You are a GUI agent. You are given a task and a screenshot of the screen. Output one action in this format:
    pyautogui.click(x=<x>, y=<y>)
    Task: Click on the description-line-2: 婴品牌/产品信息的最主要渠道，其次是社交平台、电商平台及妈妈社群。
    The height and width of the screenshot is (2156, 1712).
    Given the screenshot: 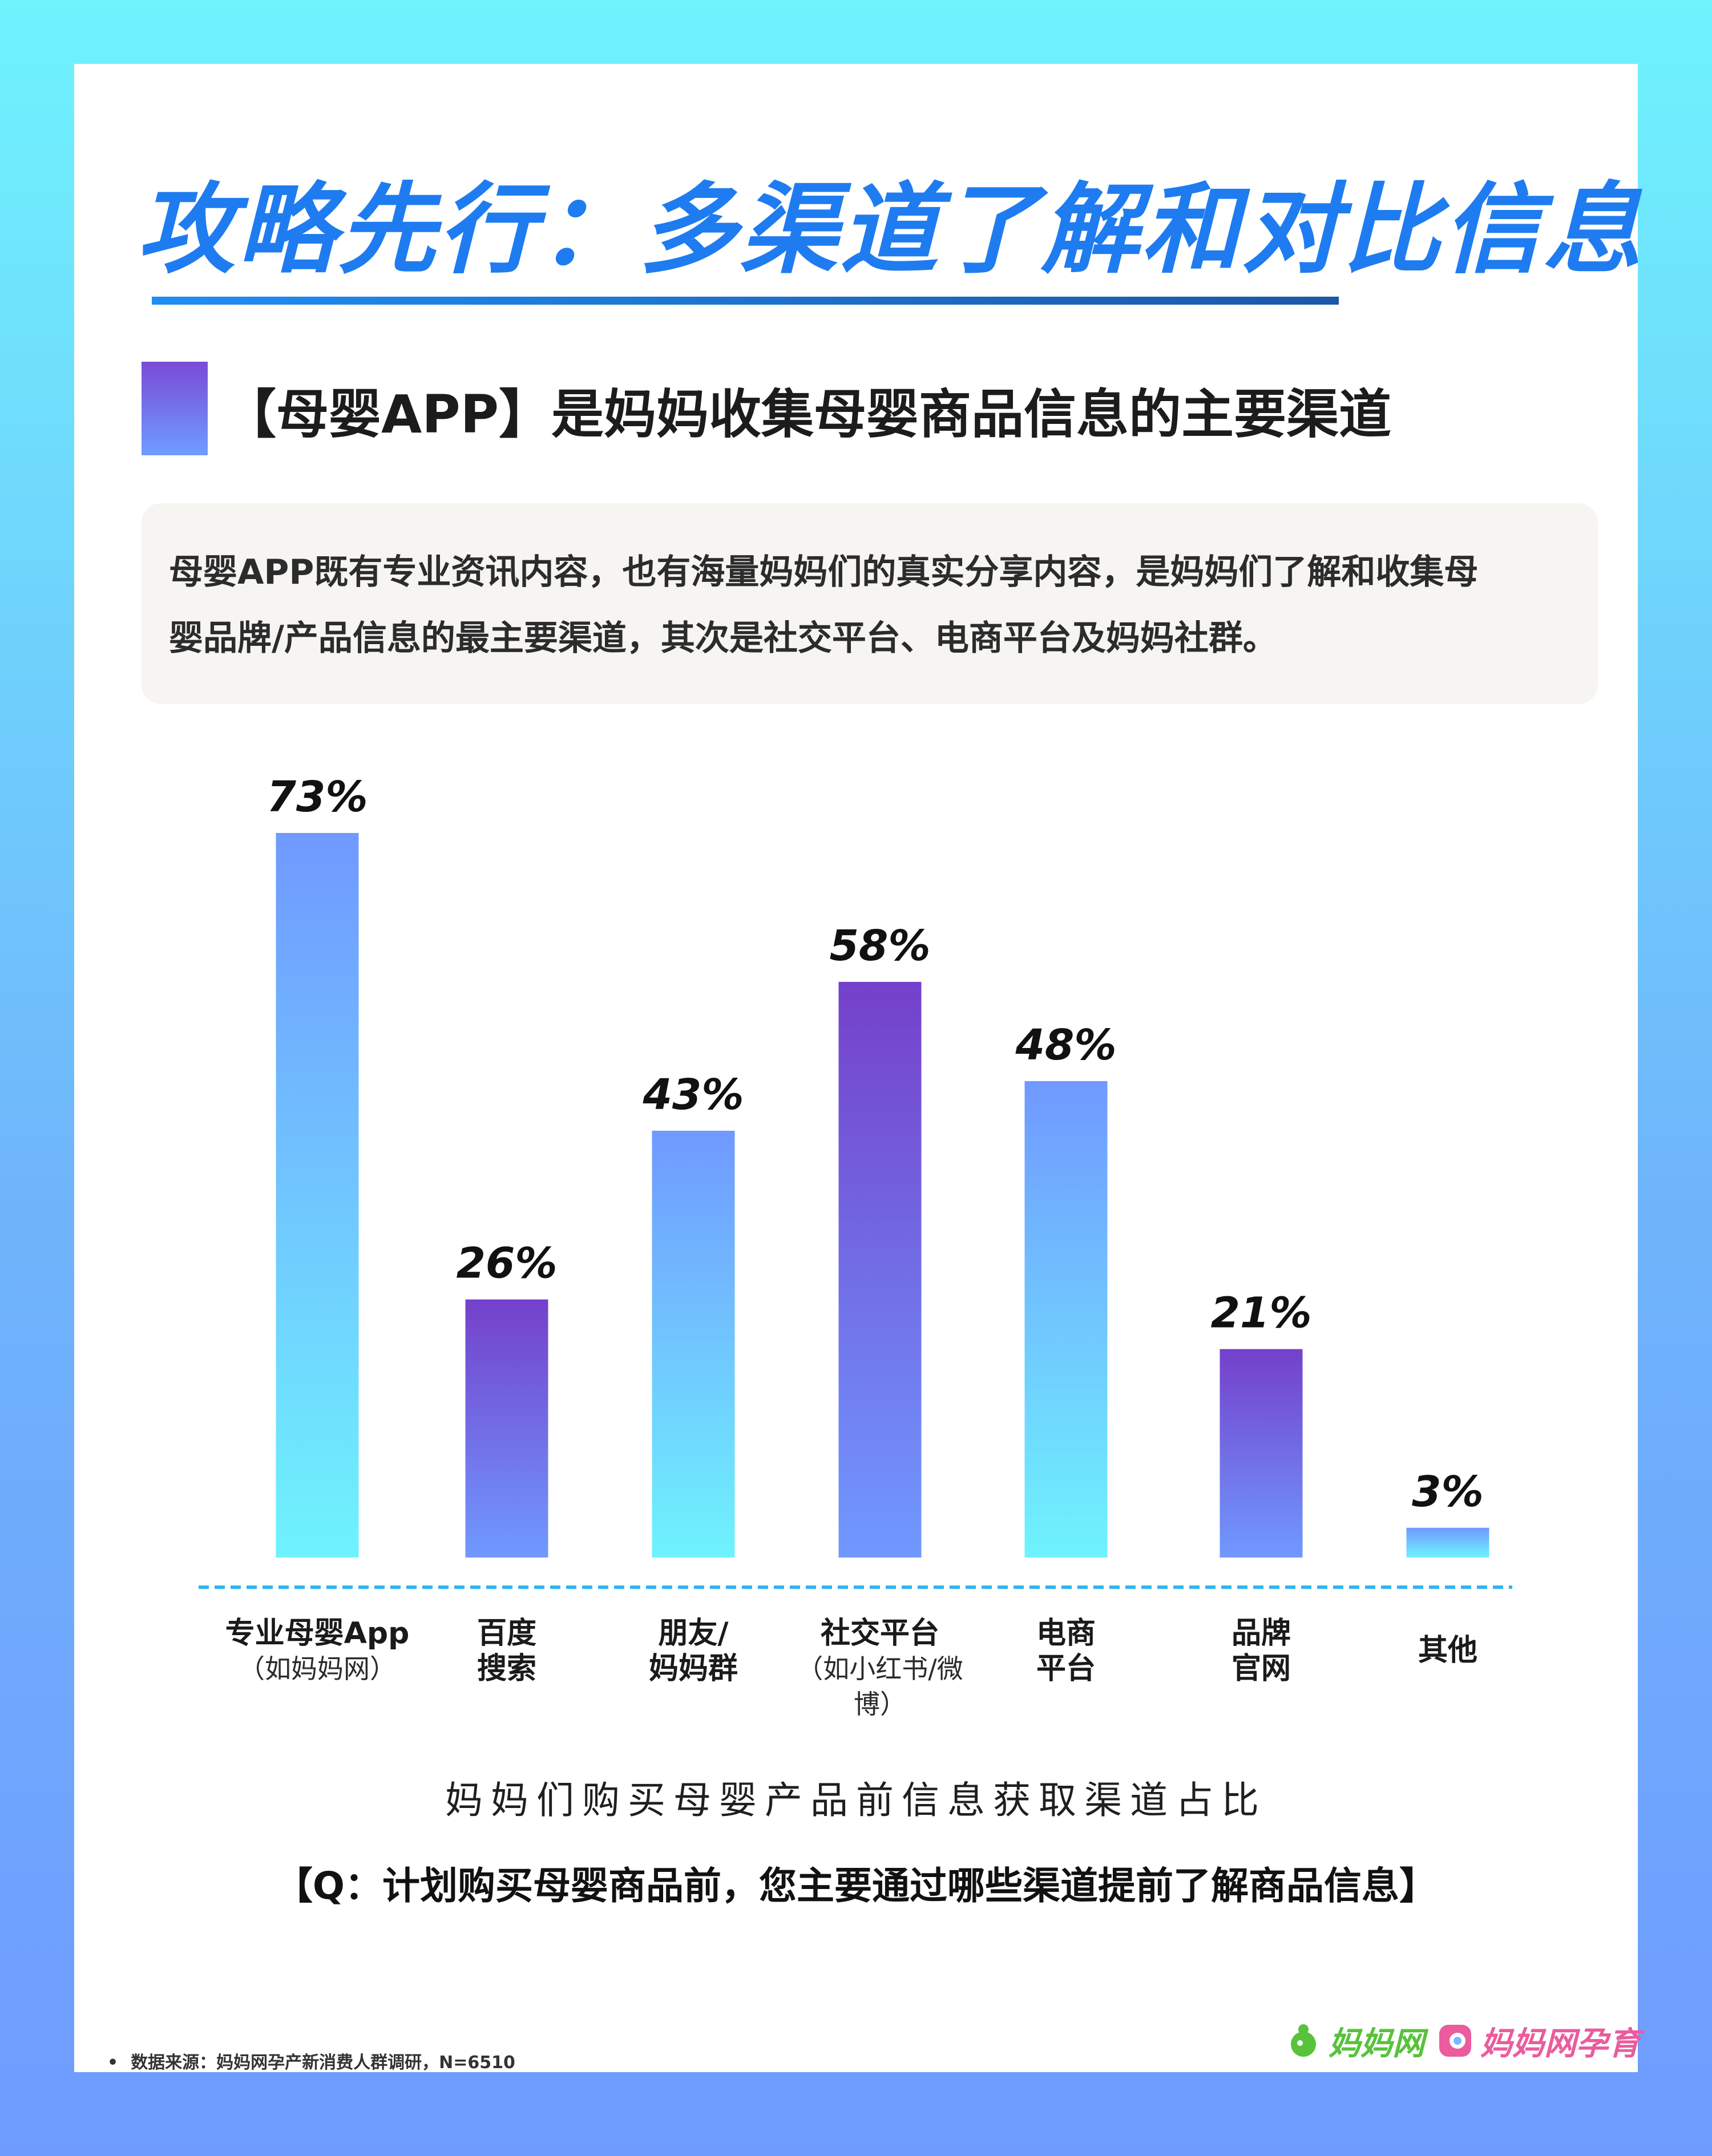 What is the action you would take?
    pyautogui.click(x=723, y=638)
    